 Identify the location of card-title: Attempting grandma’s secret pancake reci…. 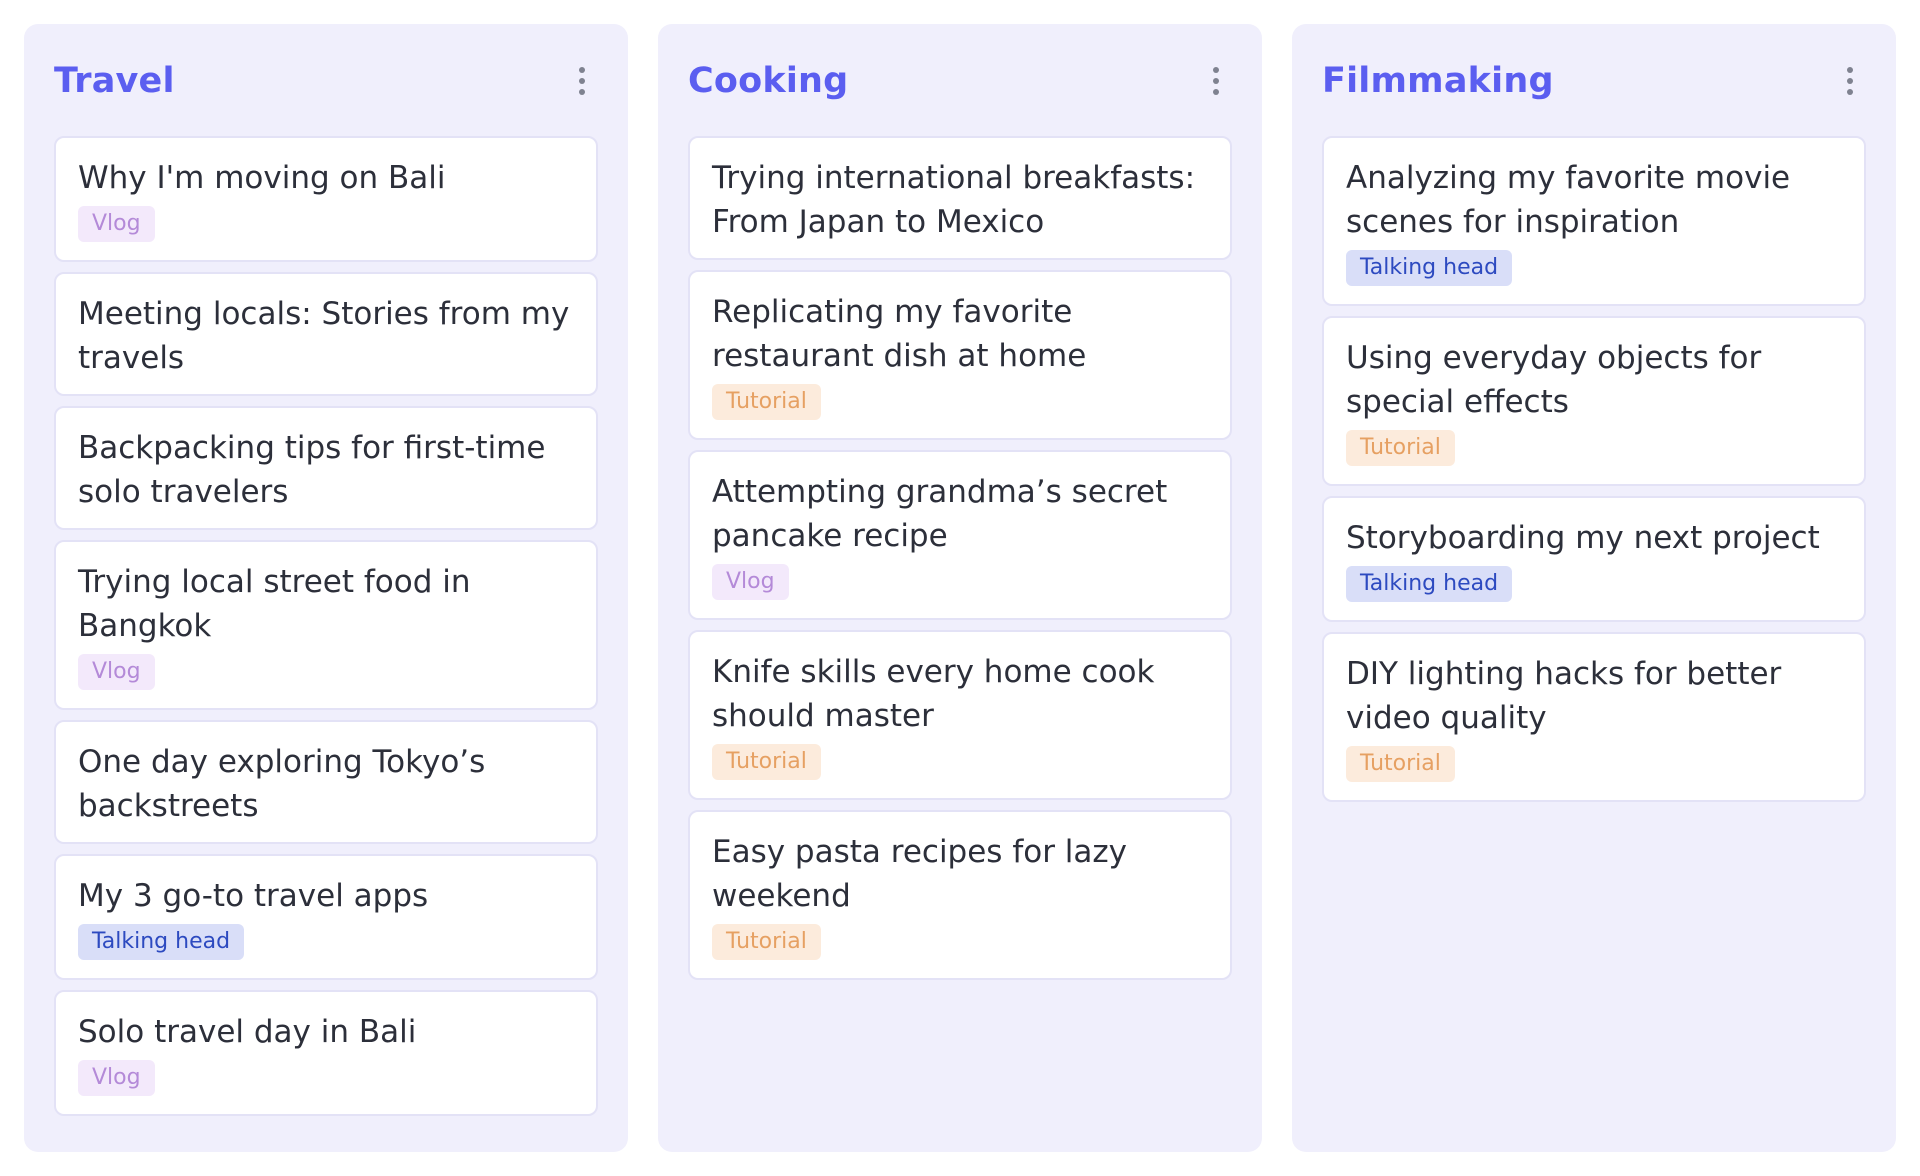
(940, 514).